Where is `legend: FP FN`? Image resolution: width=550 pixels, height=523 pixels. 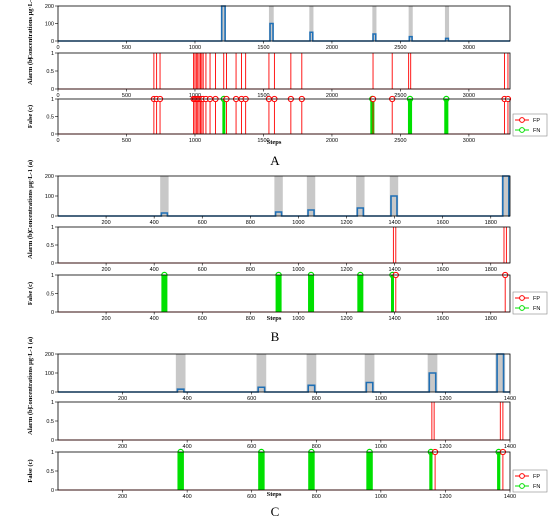
legend: FP FN is located at coordinates (530, 125).